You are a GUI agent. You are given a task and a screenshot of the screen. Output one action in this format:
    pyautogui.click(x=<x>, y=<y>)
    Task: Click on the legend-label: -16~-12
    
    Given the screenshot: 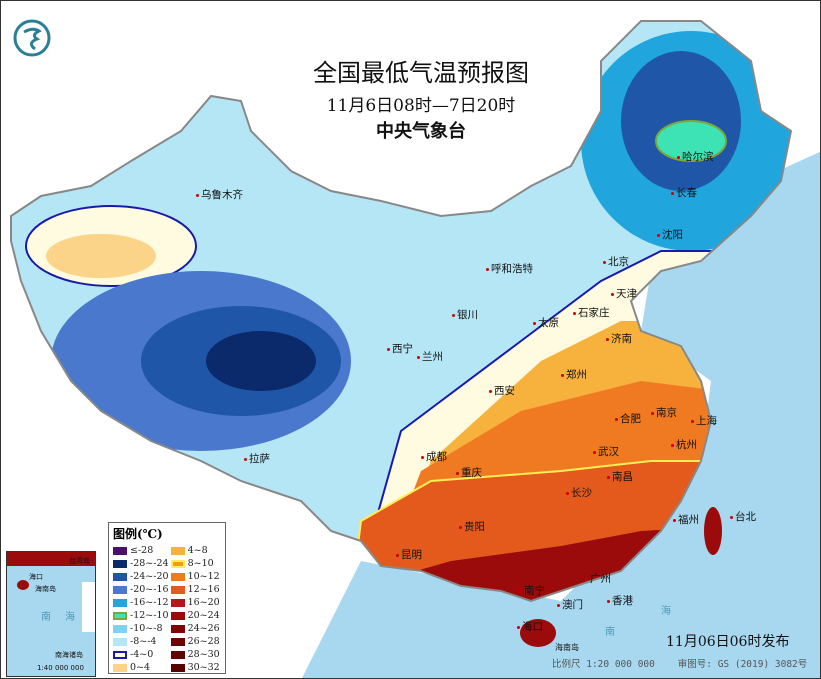 What is the action you would take?
    pyautogui.click(x=149, y=602)
    